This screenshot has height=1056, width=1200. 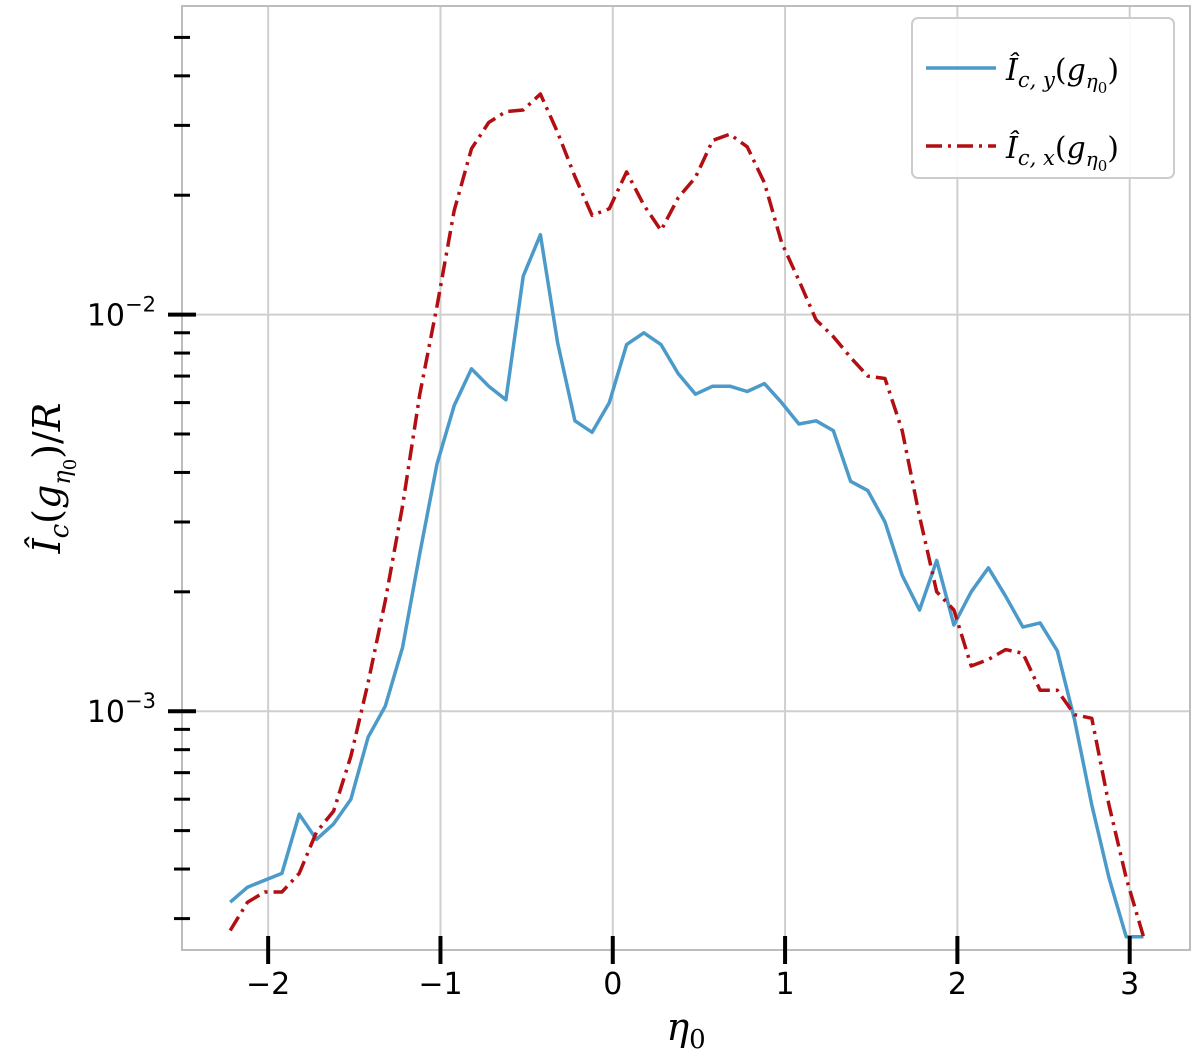 I want to click on y-tick-label: 10⁻³, so click(x=121, y=709).